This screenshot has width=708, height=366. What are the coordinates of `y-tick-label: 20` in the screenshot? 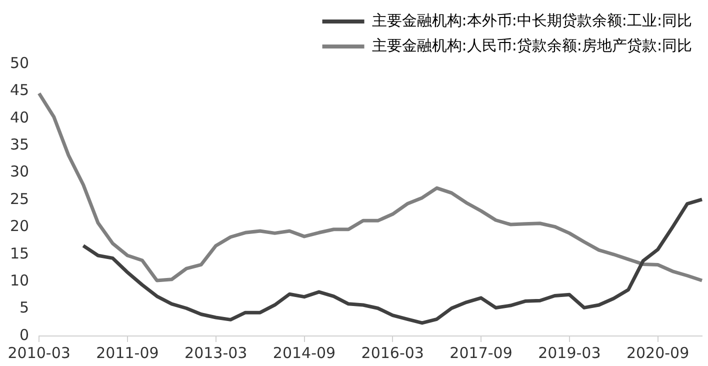 It's located at (20, 226).